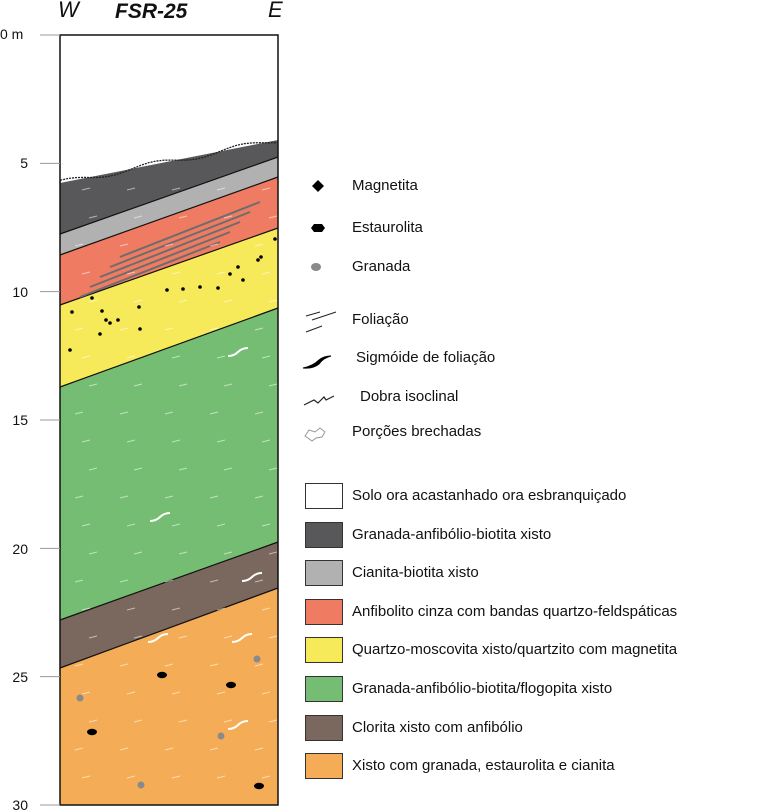 The height and width of the screenshot is (812, 757). What do you see at coordinates (275, 11) in the screenshot?
I see `east-label: E` at bounding box center [275, 11].